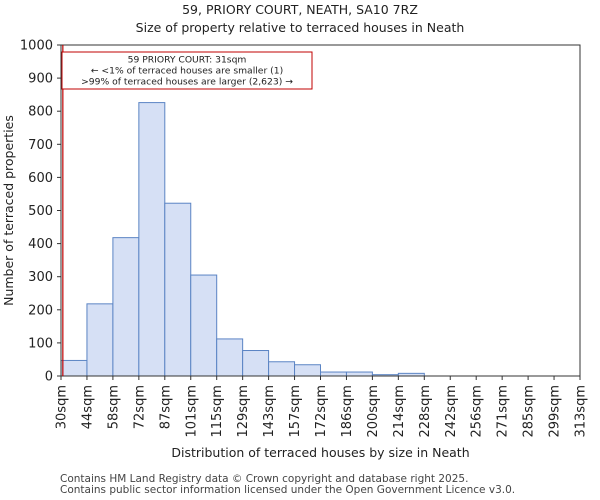  What do you see at coordinates (451, 411) in the screenshot?
I see `x-tick-label: 242sqm` at bounding box center [451, 411].